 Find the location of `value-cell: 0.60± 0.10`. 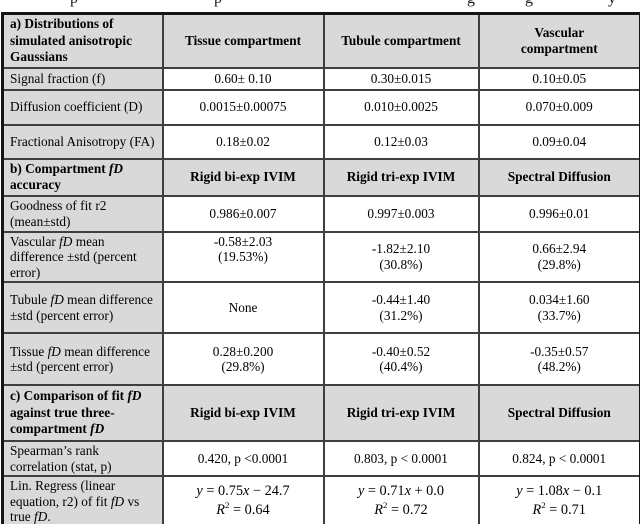

value-cell: 0.60± 0.10 is located at coordinates (243, 78).